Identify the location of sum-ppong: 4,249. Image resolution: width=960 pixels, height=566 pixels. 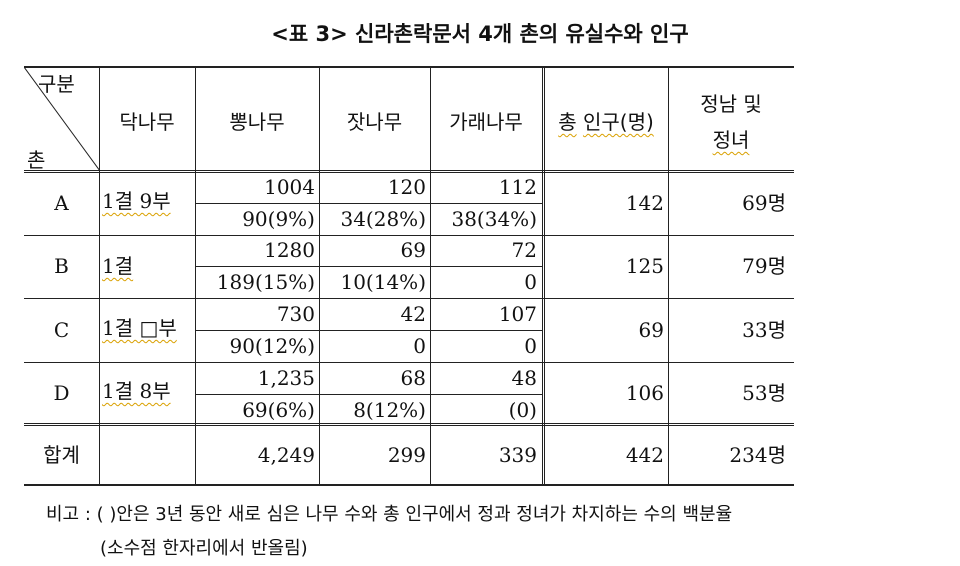
(286, 455).